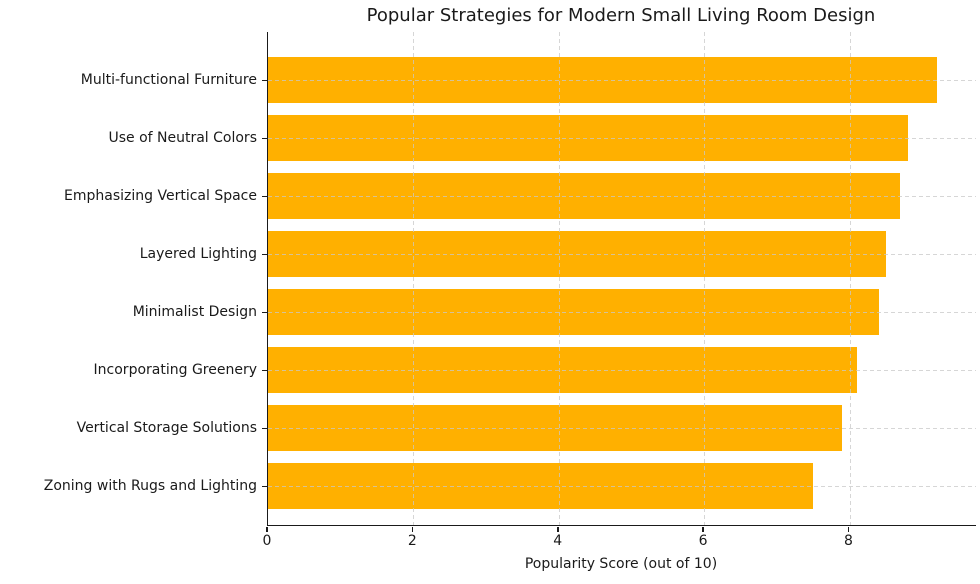 The image size is (980, 584). What do you see at coordinates (267, 541) in the screenshot?
I see `x-tick-label: 0` at bounding box center [267, 541].